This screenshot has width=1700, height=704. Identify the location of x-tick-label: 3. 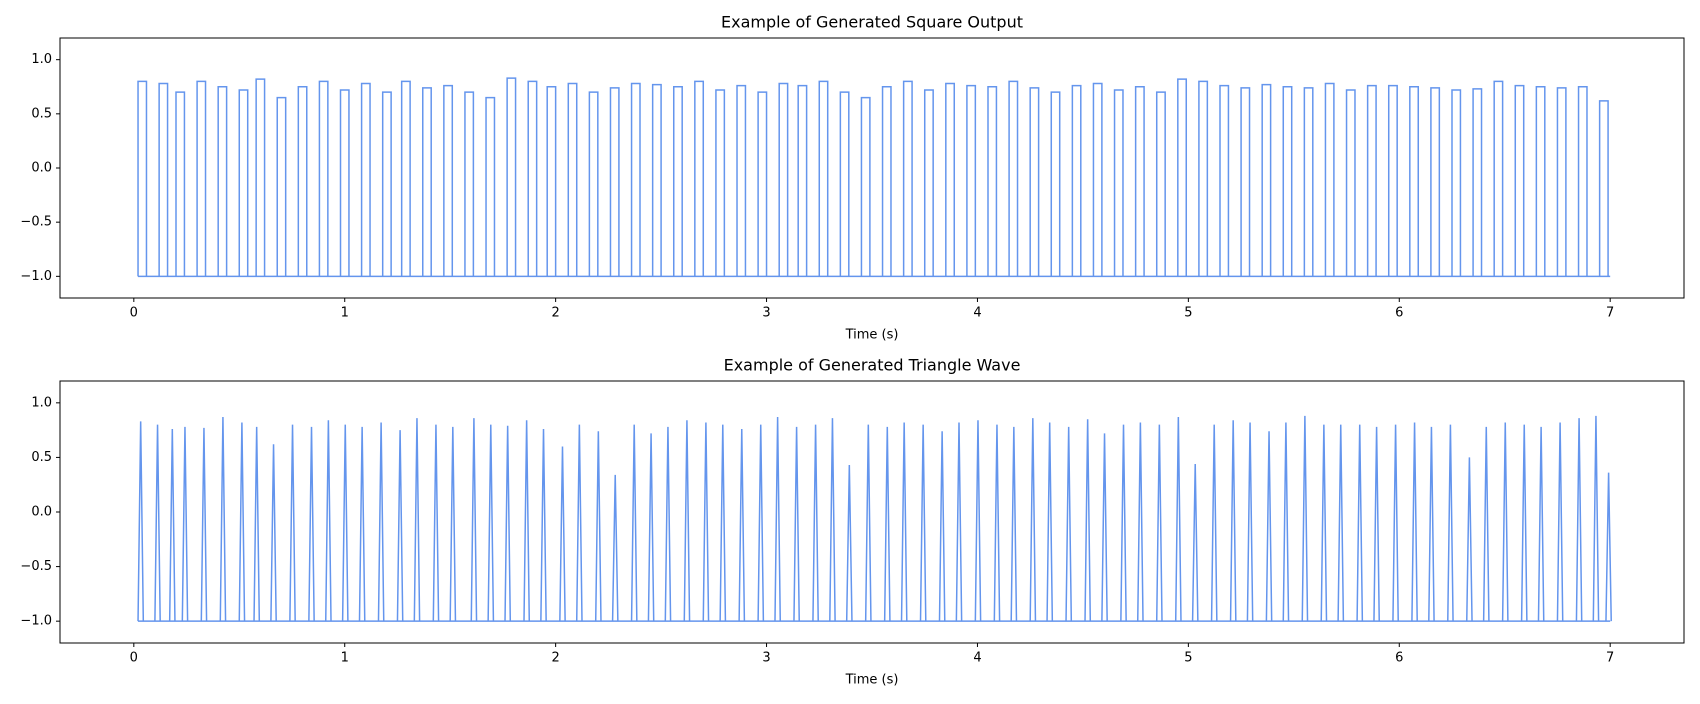
(766, 313).